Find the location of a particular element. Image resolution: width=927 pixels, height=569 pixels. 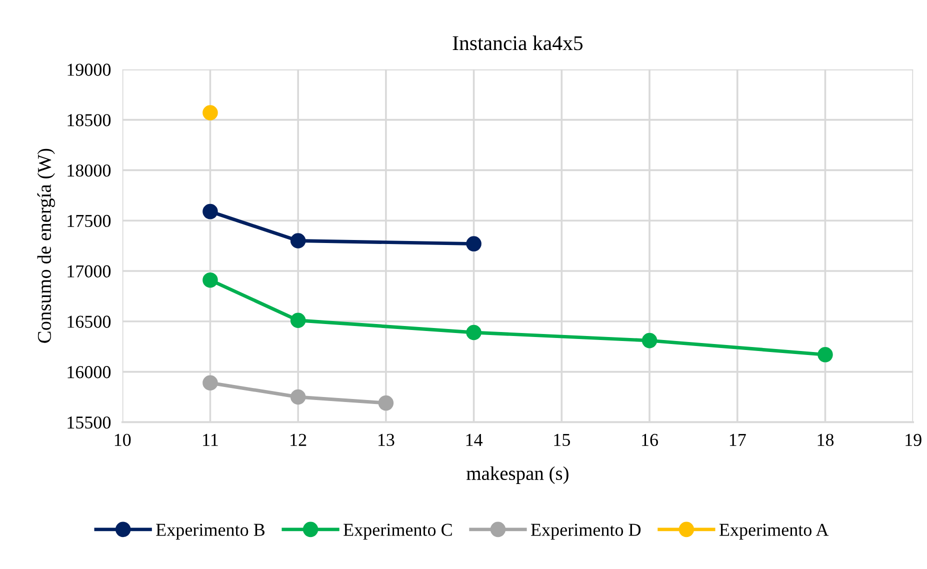

y-tick-label: 16000 is located at coordinates (89, 372).